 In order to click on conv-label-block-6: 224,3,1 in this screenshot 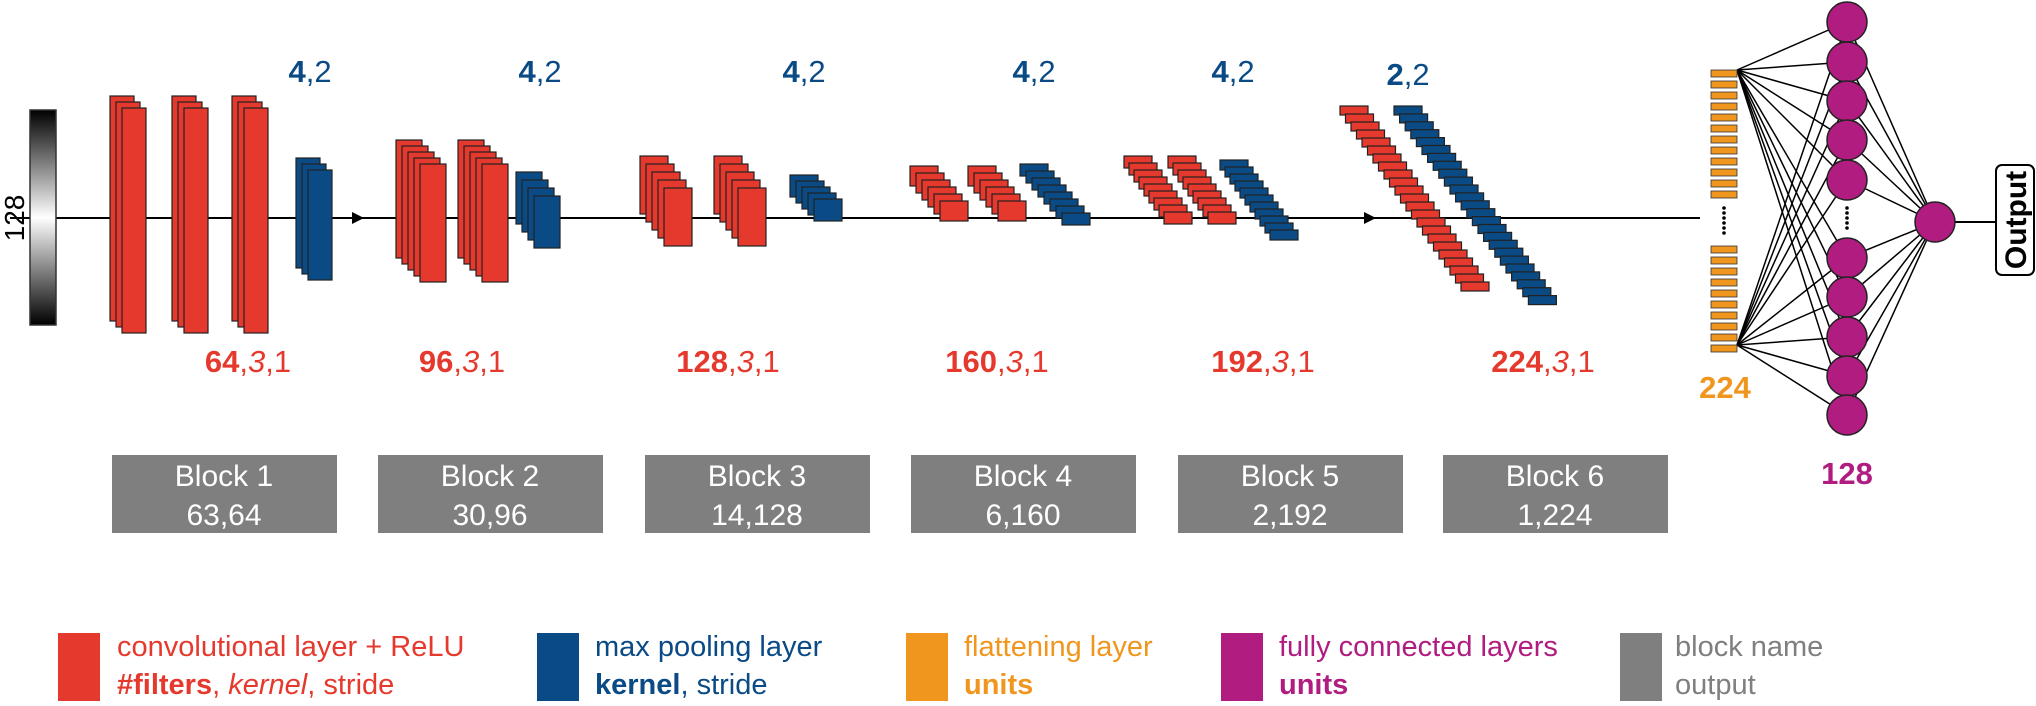, I will do `click(1542, 361)`.